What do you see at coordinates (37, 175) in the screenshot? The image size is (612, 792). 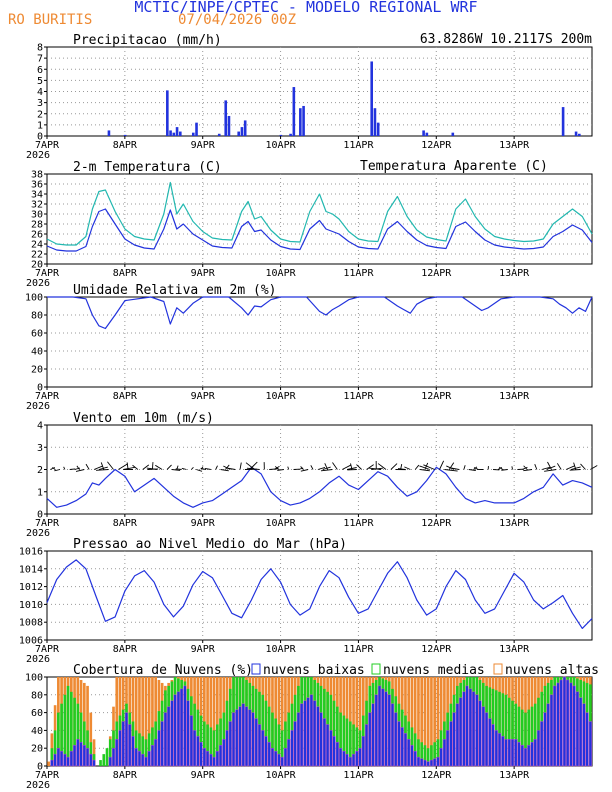 I see `temp-tick-label-y: 38` at bounding box center [37, 175].